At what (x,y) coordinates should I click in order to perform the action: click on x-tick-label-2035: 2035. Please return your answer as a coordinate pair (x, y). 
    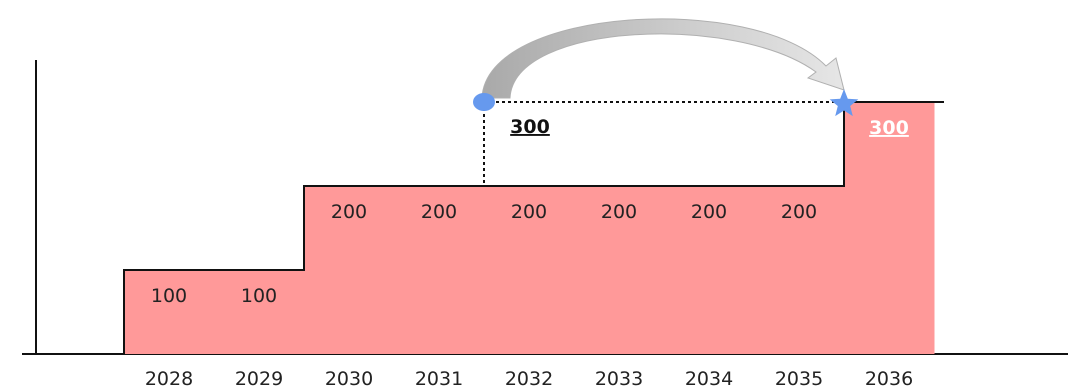
    Looking at the image, I should click on (799, 378).